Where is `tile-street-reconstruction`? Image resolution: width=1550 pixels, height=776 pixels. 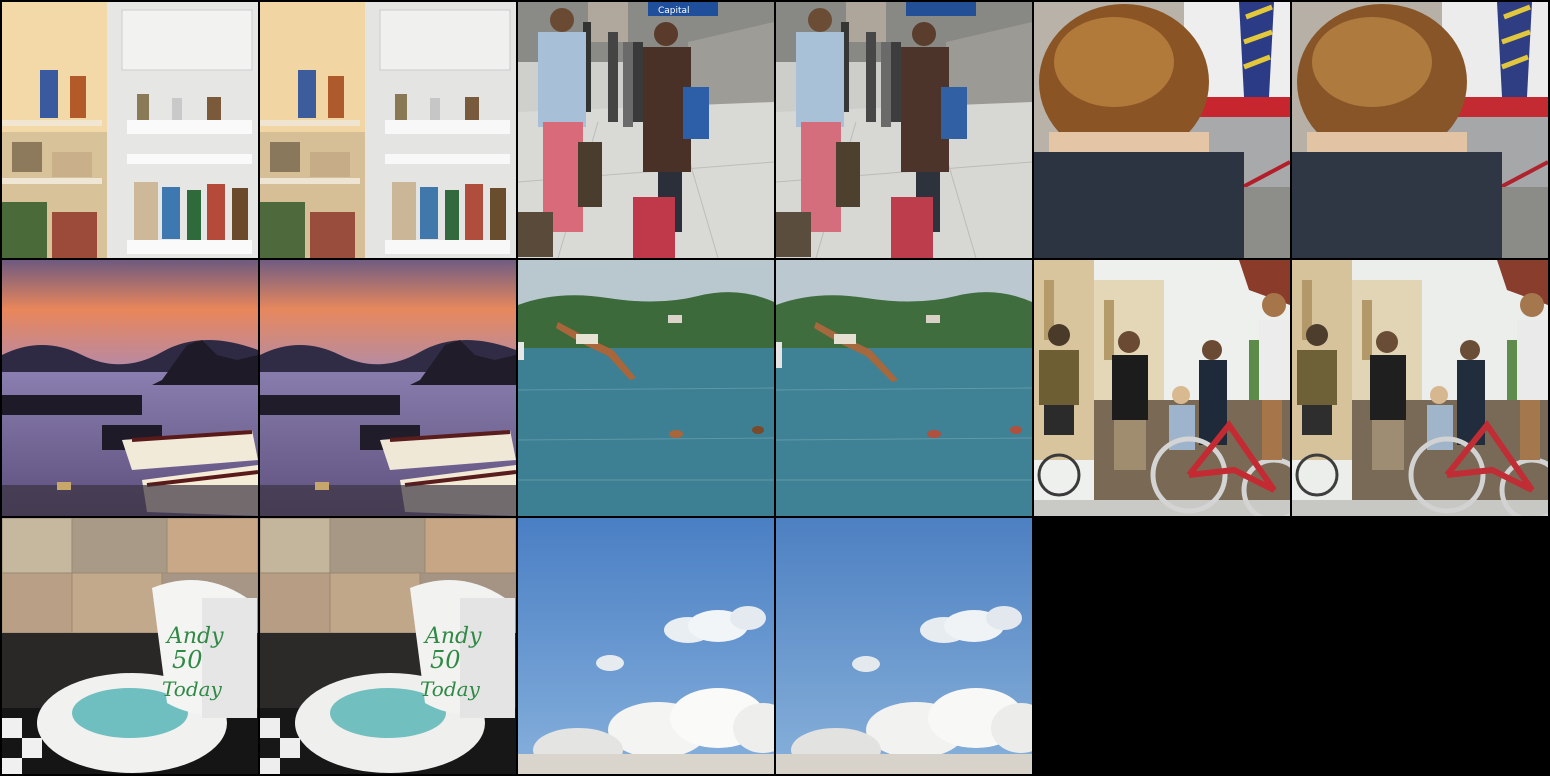 tile-street-reconstruction is located at coordinates (904, 130).